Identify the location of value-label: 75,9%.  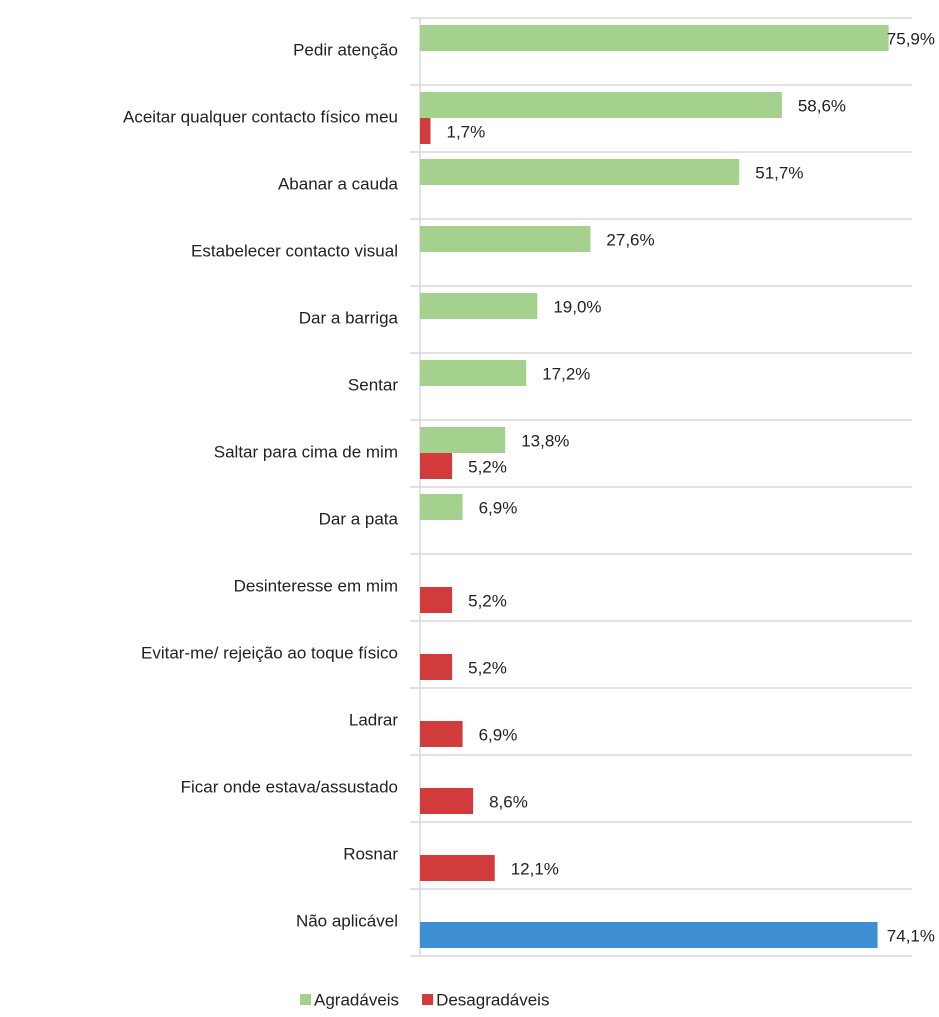
(911, 38).